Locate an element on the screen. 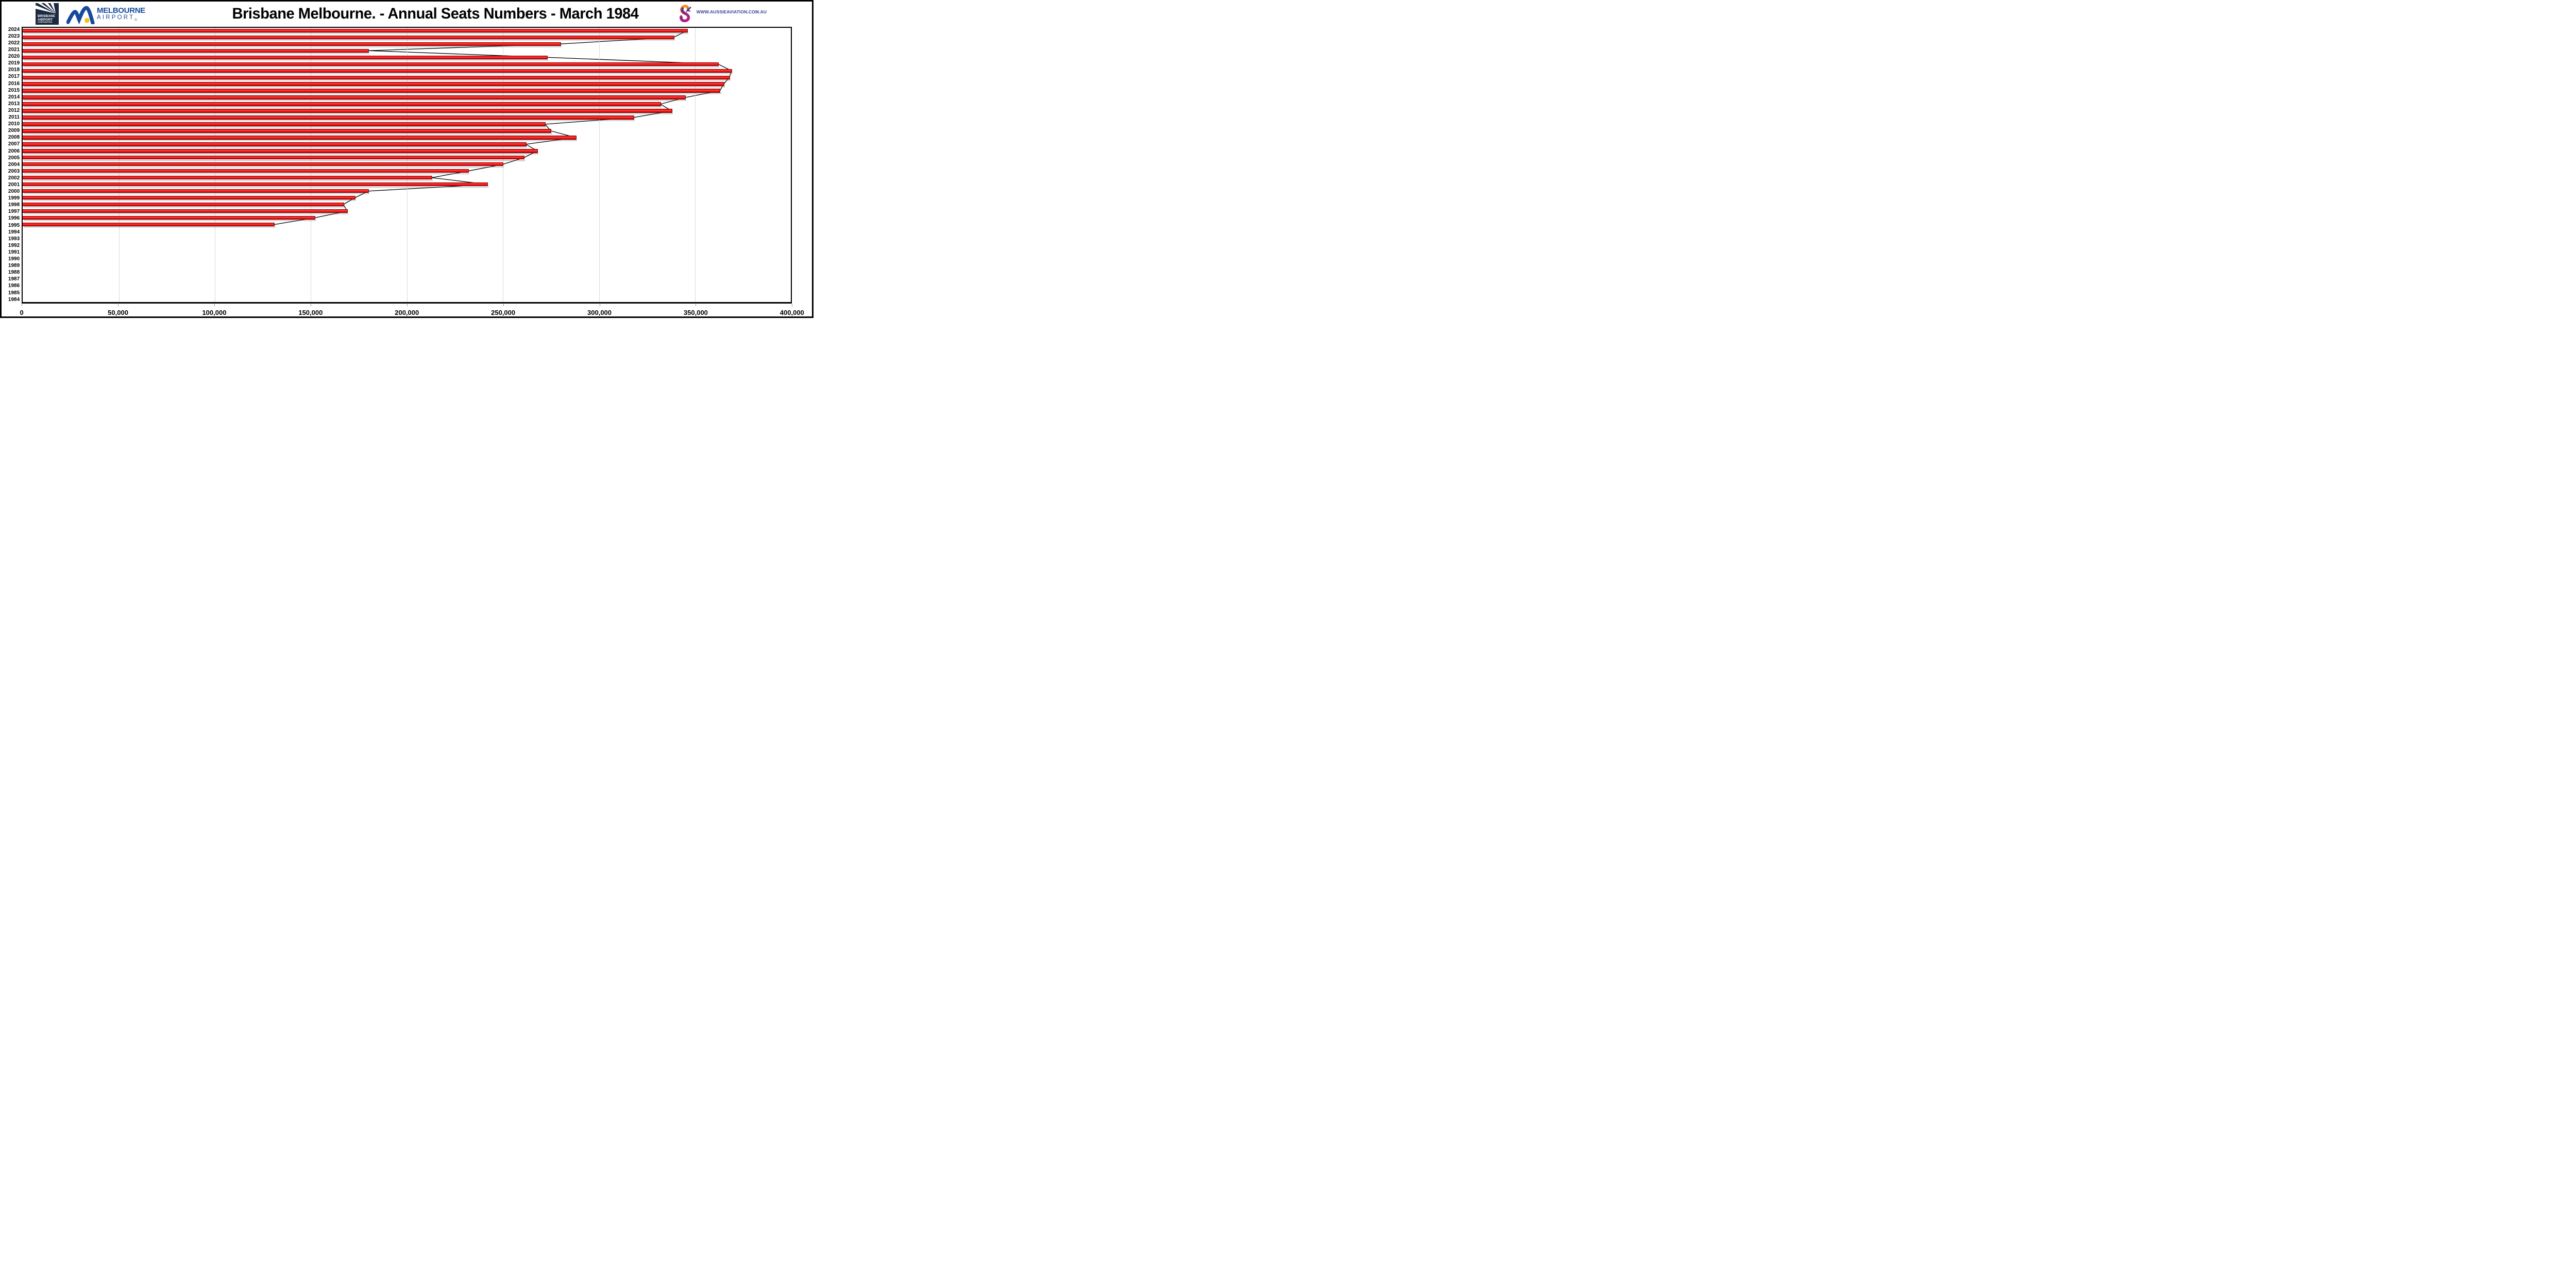 The width and height of the screenshot is (2576, 1272). y-axis-label-2023: 2023 is located at coordinates (14, 36).